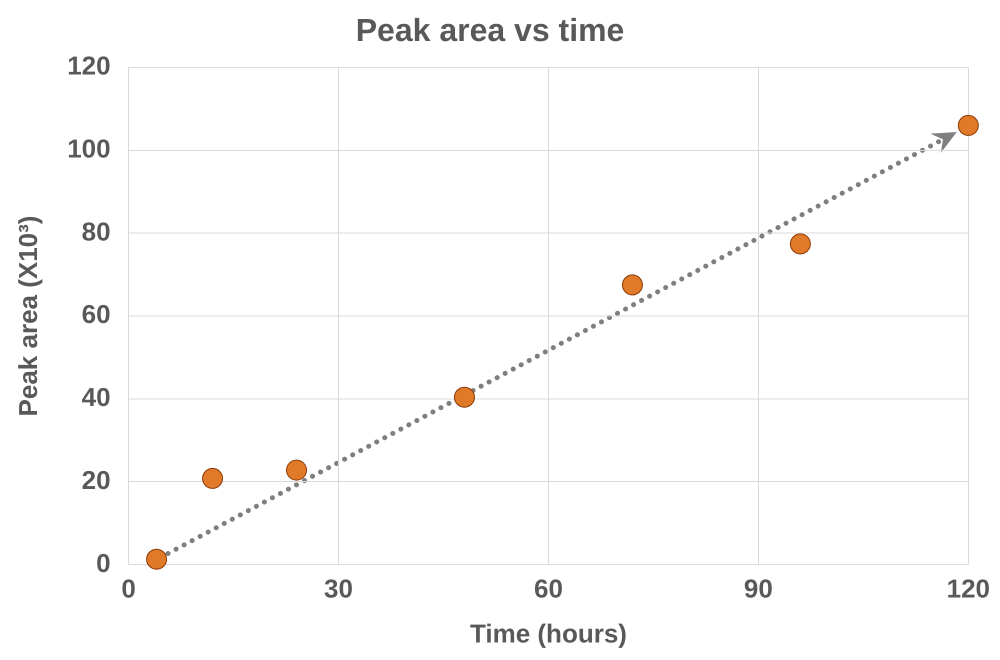  Describe the element at coordinates (89, 65) in the screenshot. I see `y-tick-label: 120` at that location.